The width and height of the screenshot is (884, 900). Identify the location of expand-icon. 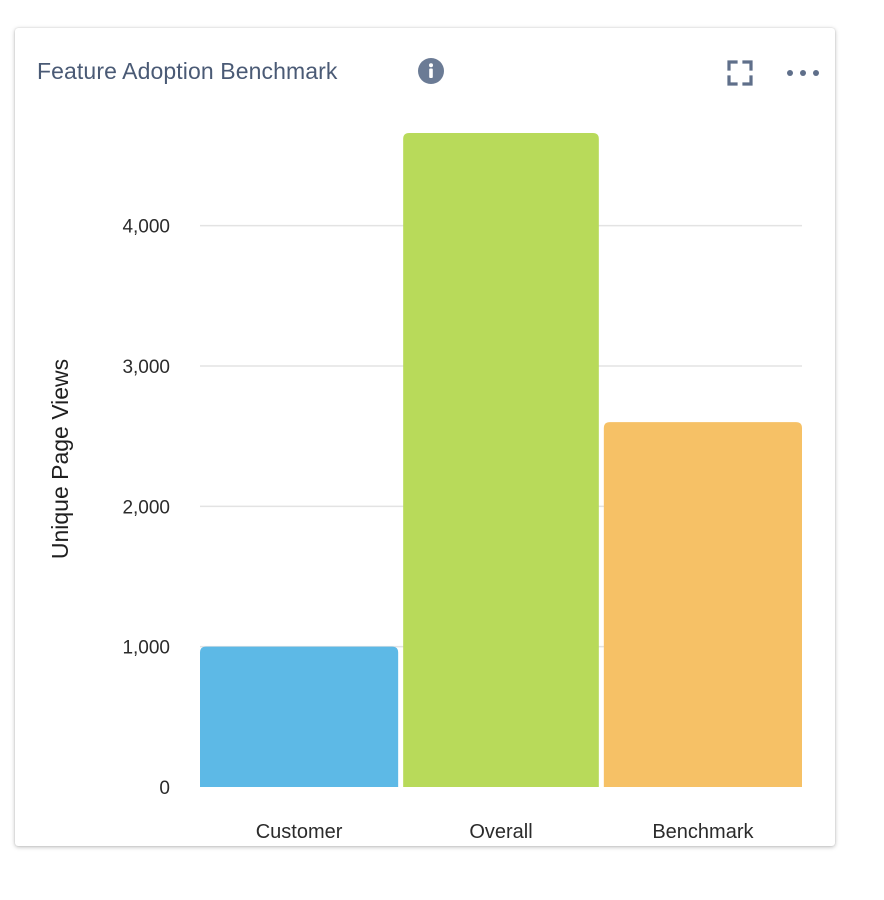
(740, 73).